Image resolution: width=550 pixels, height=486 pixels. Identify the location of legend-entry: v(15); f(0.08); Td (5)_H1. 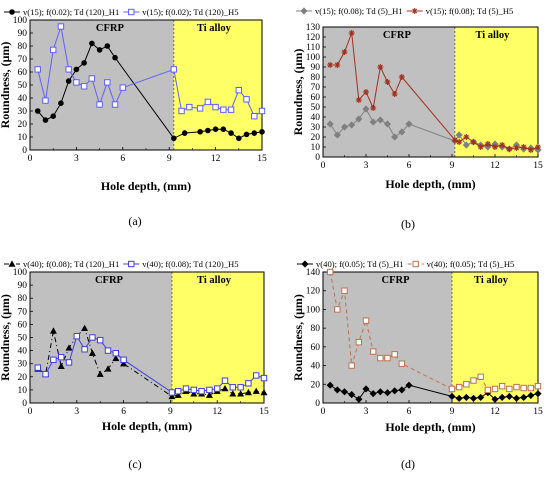
(359, 11).